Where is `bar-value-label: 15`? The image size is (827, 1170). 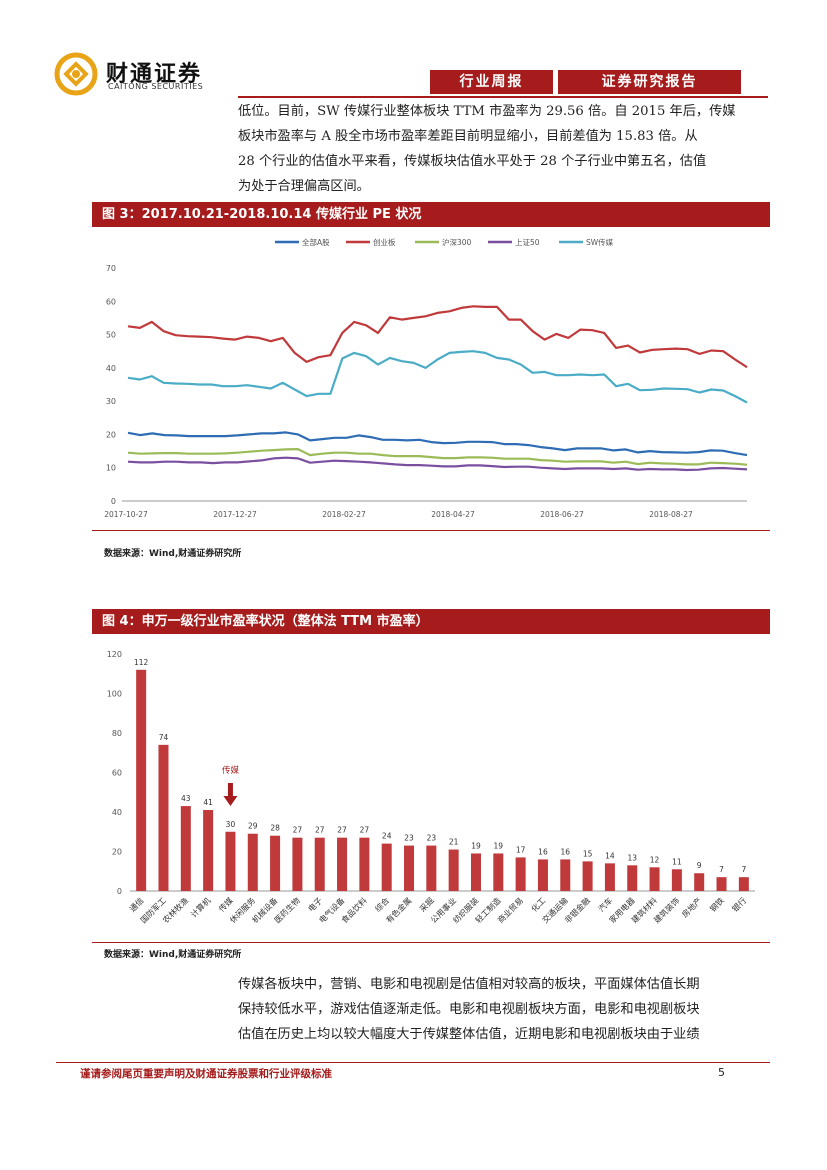
bar-value-label: 15 is located at coordinates (588, 853).